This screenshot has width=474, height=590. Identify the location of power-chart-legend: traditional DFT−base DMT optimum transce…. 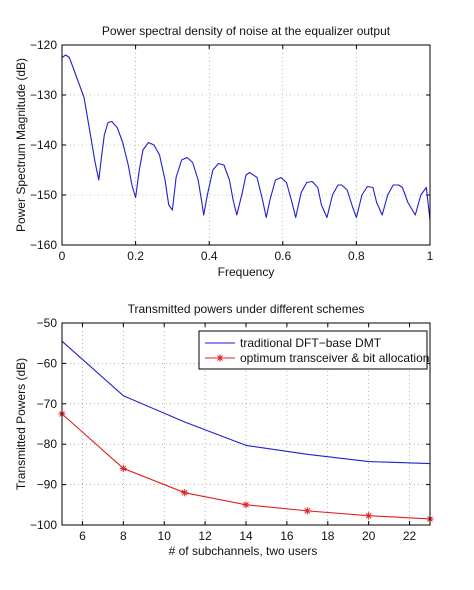
(313, 350).